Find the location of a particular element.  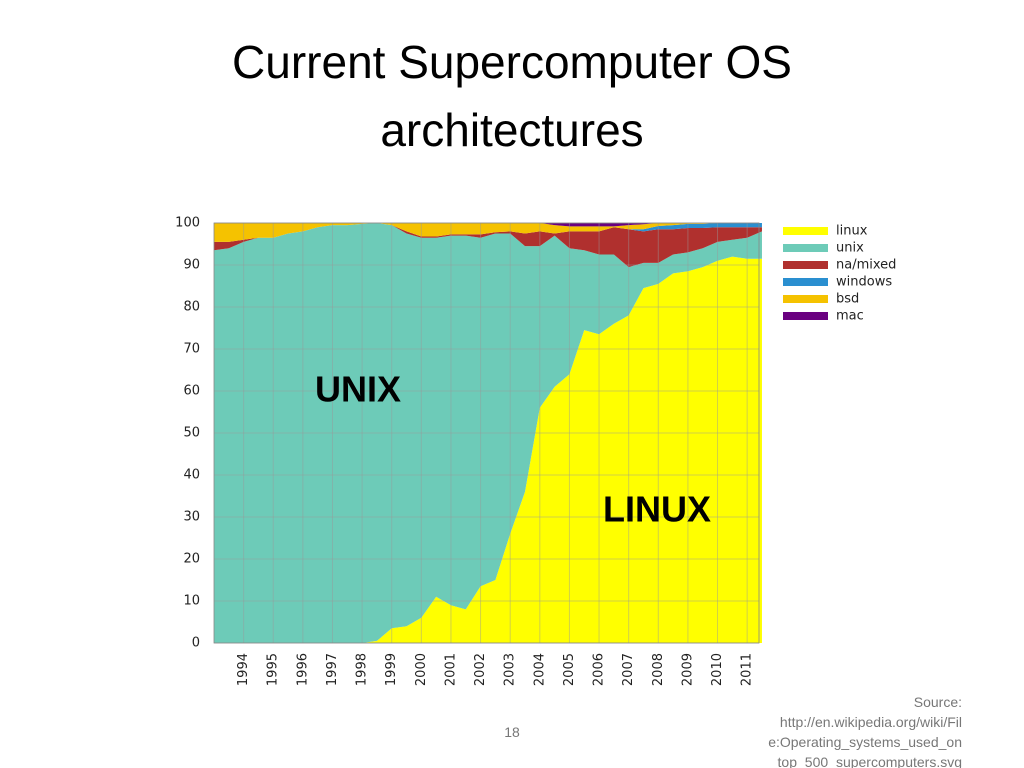

x-tick-label: 2009 is located at coordinates (687, 669).